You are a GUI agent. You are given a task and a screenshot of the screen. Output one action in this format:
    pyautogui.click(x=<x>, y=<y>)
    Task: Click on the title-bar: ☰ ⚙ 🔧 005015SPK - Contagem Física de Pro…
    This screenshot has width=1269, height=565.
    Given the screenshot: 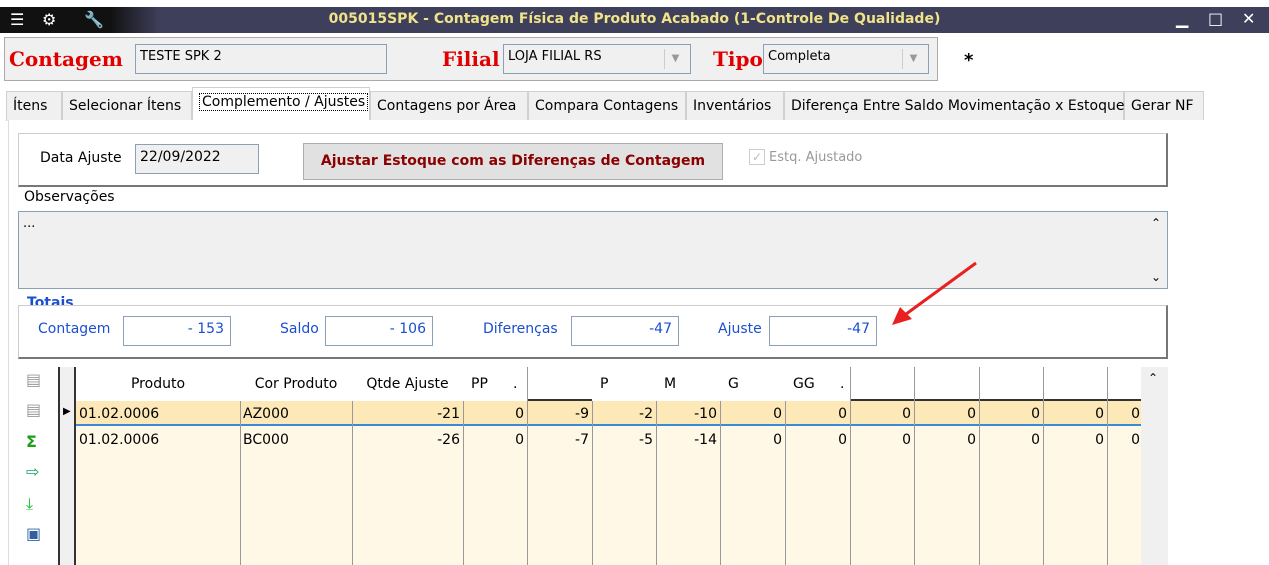 What is the action you would take?
    pyautogui.click(x=634, y=20)
    